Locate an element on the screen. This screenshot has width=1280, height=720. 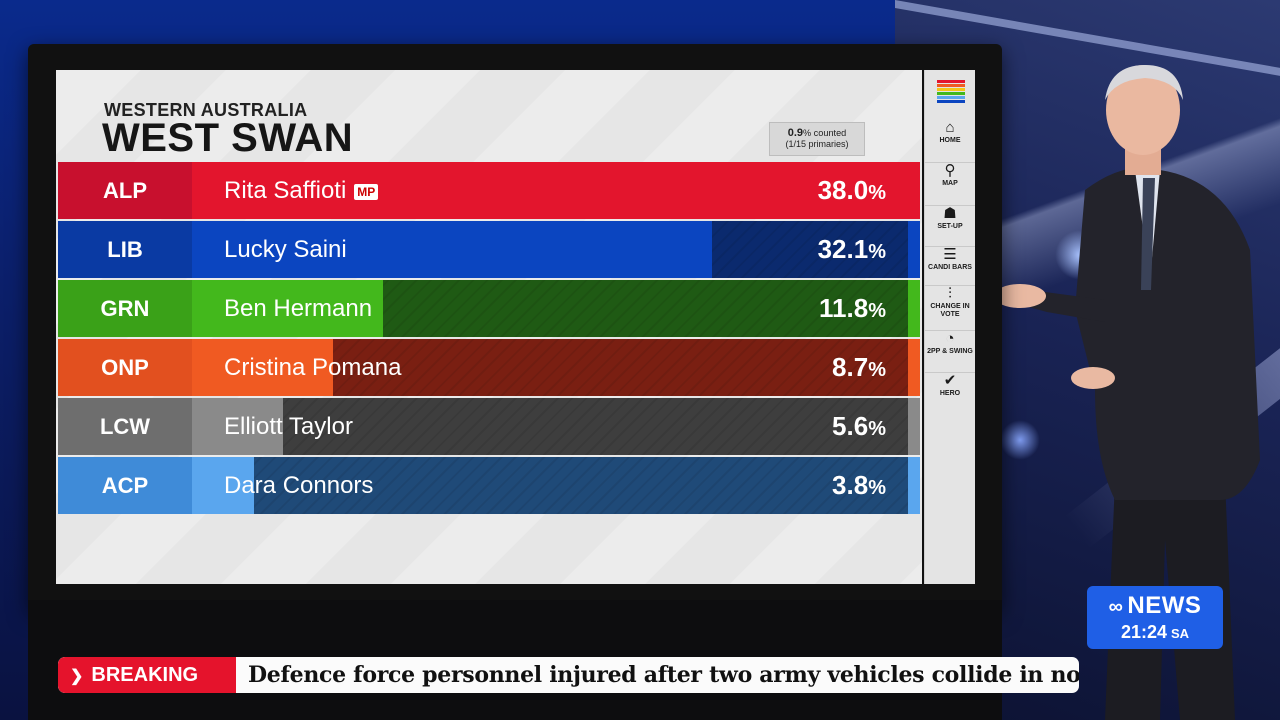
party-code: ALP is located at coordinates (125, 190).